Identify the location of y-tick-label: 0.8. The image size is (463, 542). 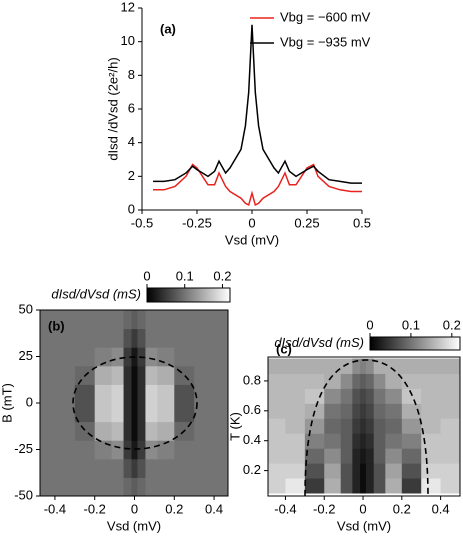
(252, 379).